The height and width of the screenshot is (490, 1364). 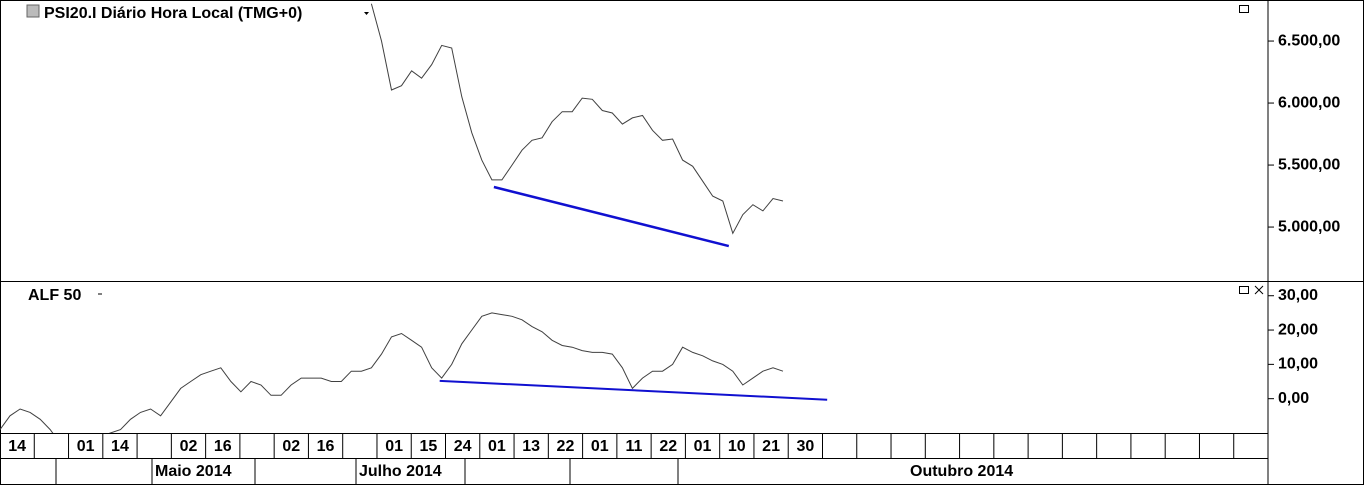 I want to click on x-tick-label: 13, so click(x=531, y=446).